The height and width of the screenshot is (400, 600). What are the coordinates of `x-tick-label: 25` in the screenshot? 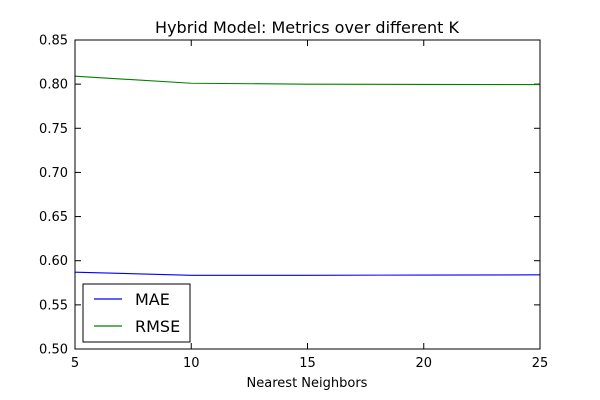 It's located at (540, 363).